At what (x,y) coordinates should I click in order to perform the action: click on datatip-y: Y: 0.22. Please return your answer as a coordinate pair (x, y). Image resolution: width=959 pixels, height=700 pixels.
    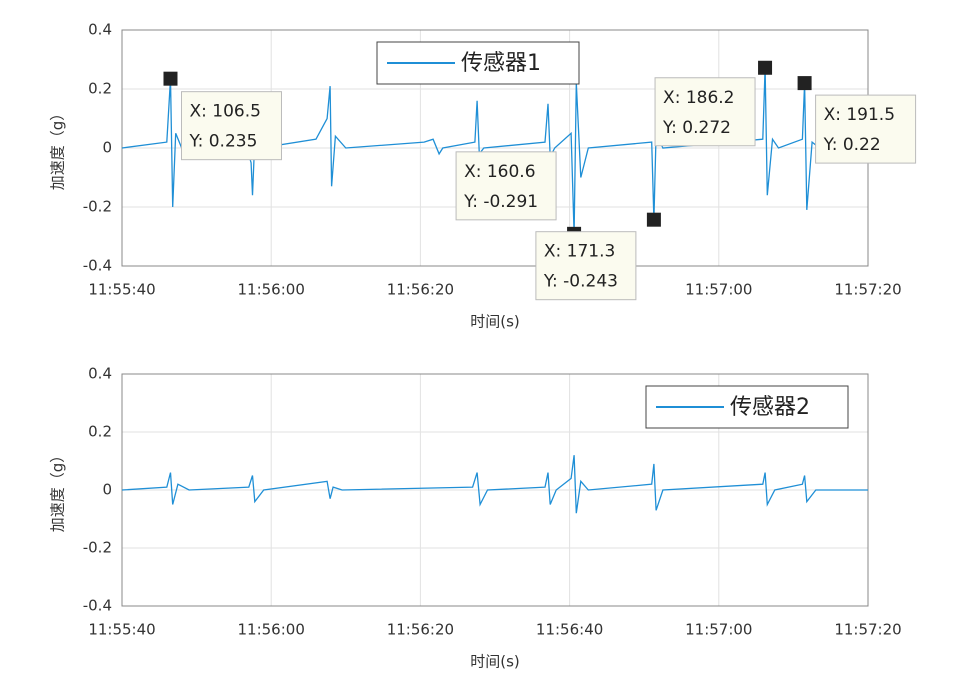
    Looking at the image, I should click on (852, 145).